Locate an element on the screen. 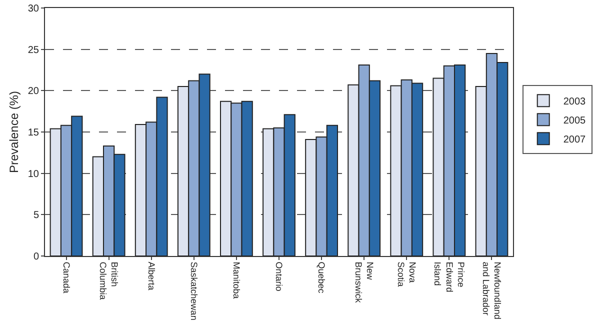 Image resolution: width=600 pixels, height=330 pixels. x-tick-label: Quebec is located at coordinates (321, 278).